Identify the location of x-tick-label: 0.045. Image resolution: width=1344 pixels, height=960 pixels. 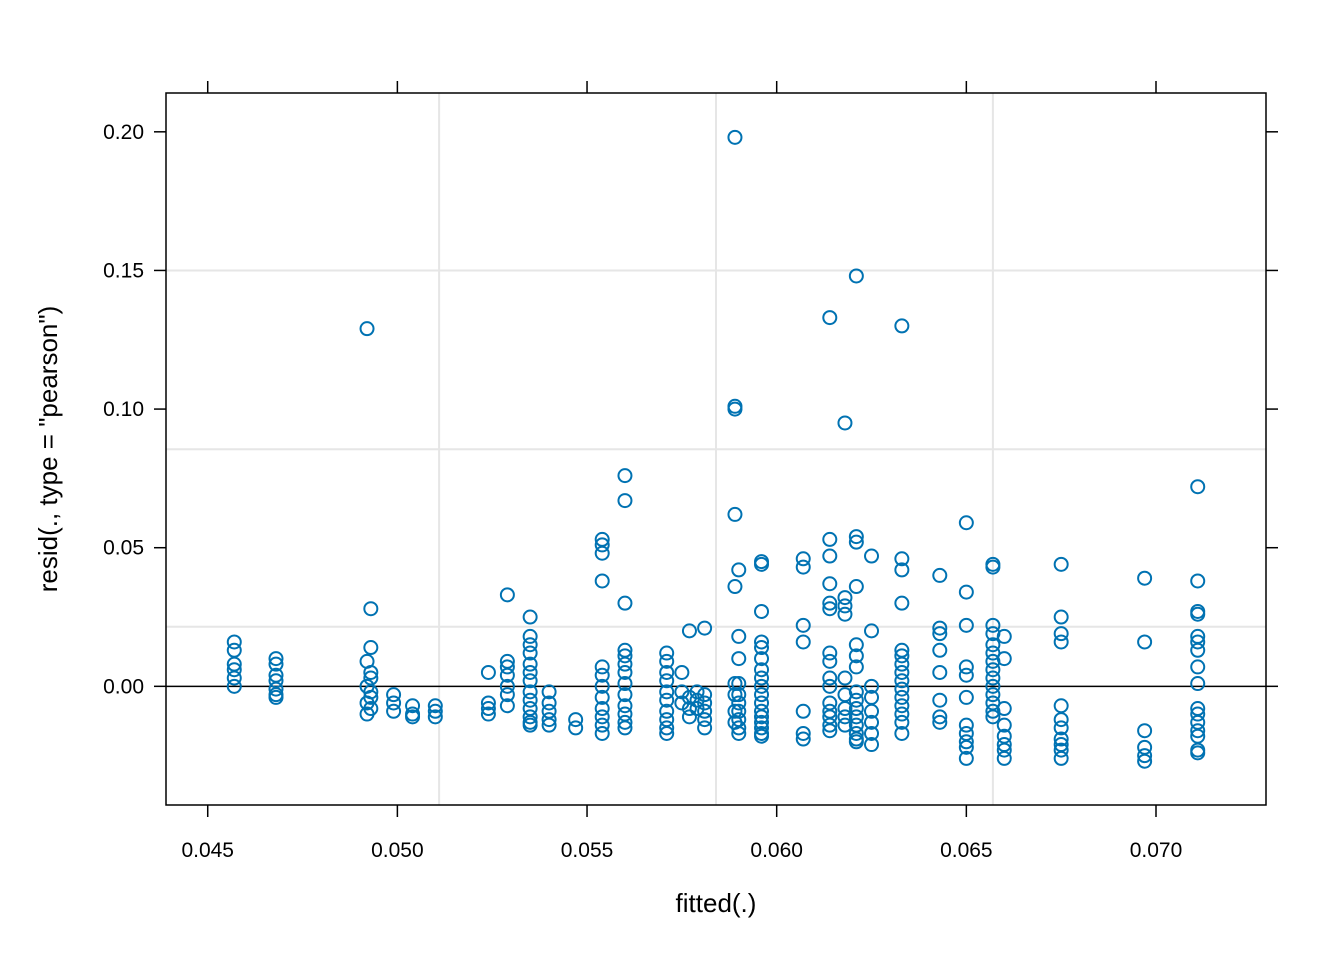
(207, 850).